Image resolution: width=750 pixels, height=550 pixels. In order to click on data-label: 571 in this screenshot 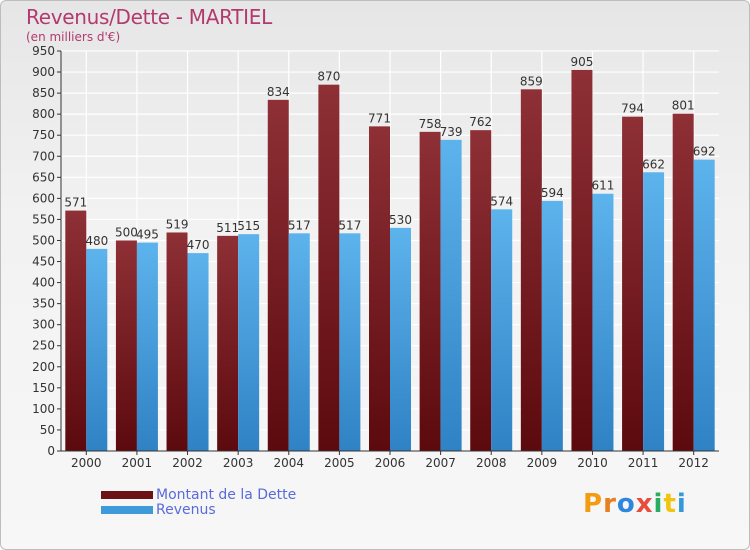, I will do `click(75, 203)`.